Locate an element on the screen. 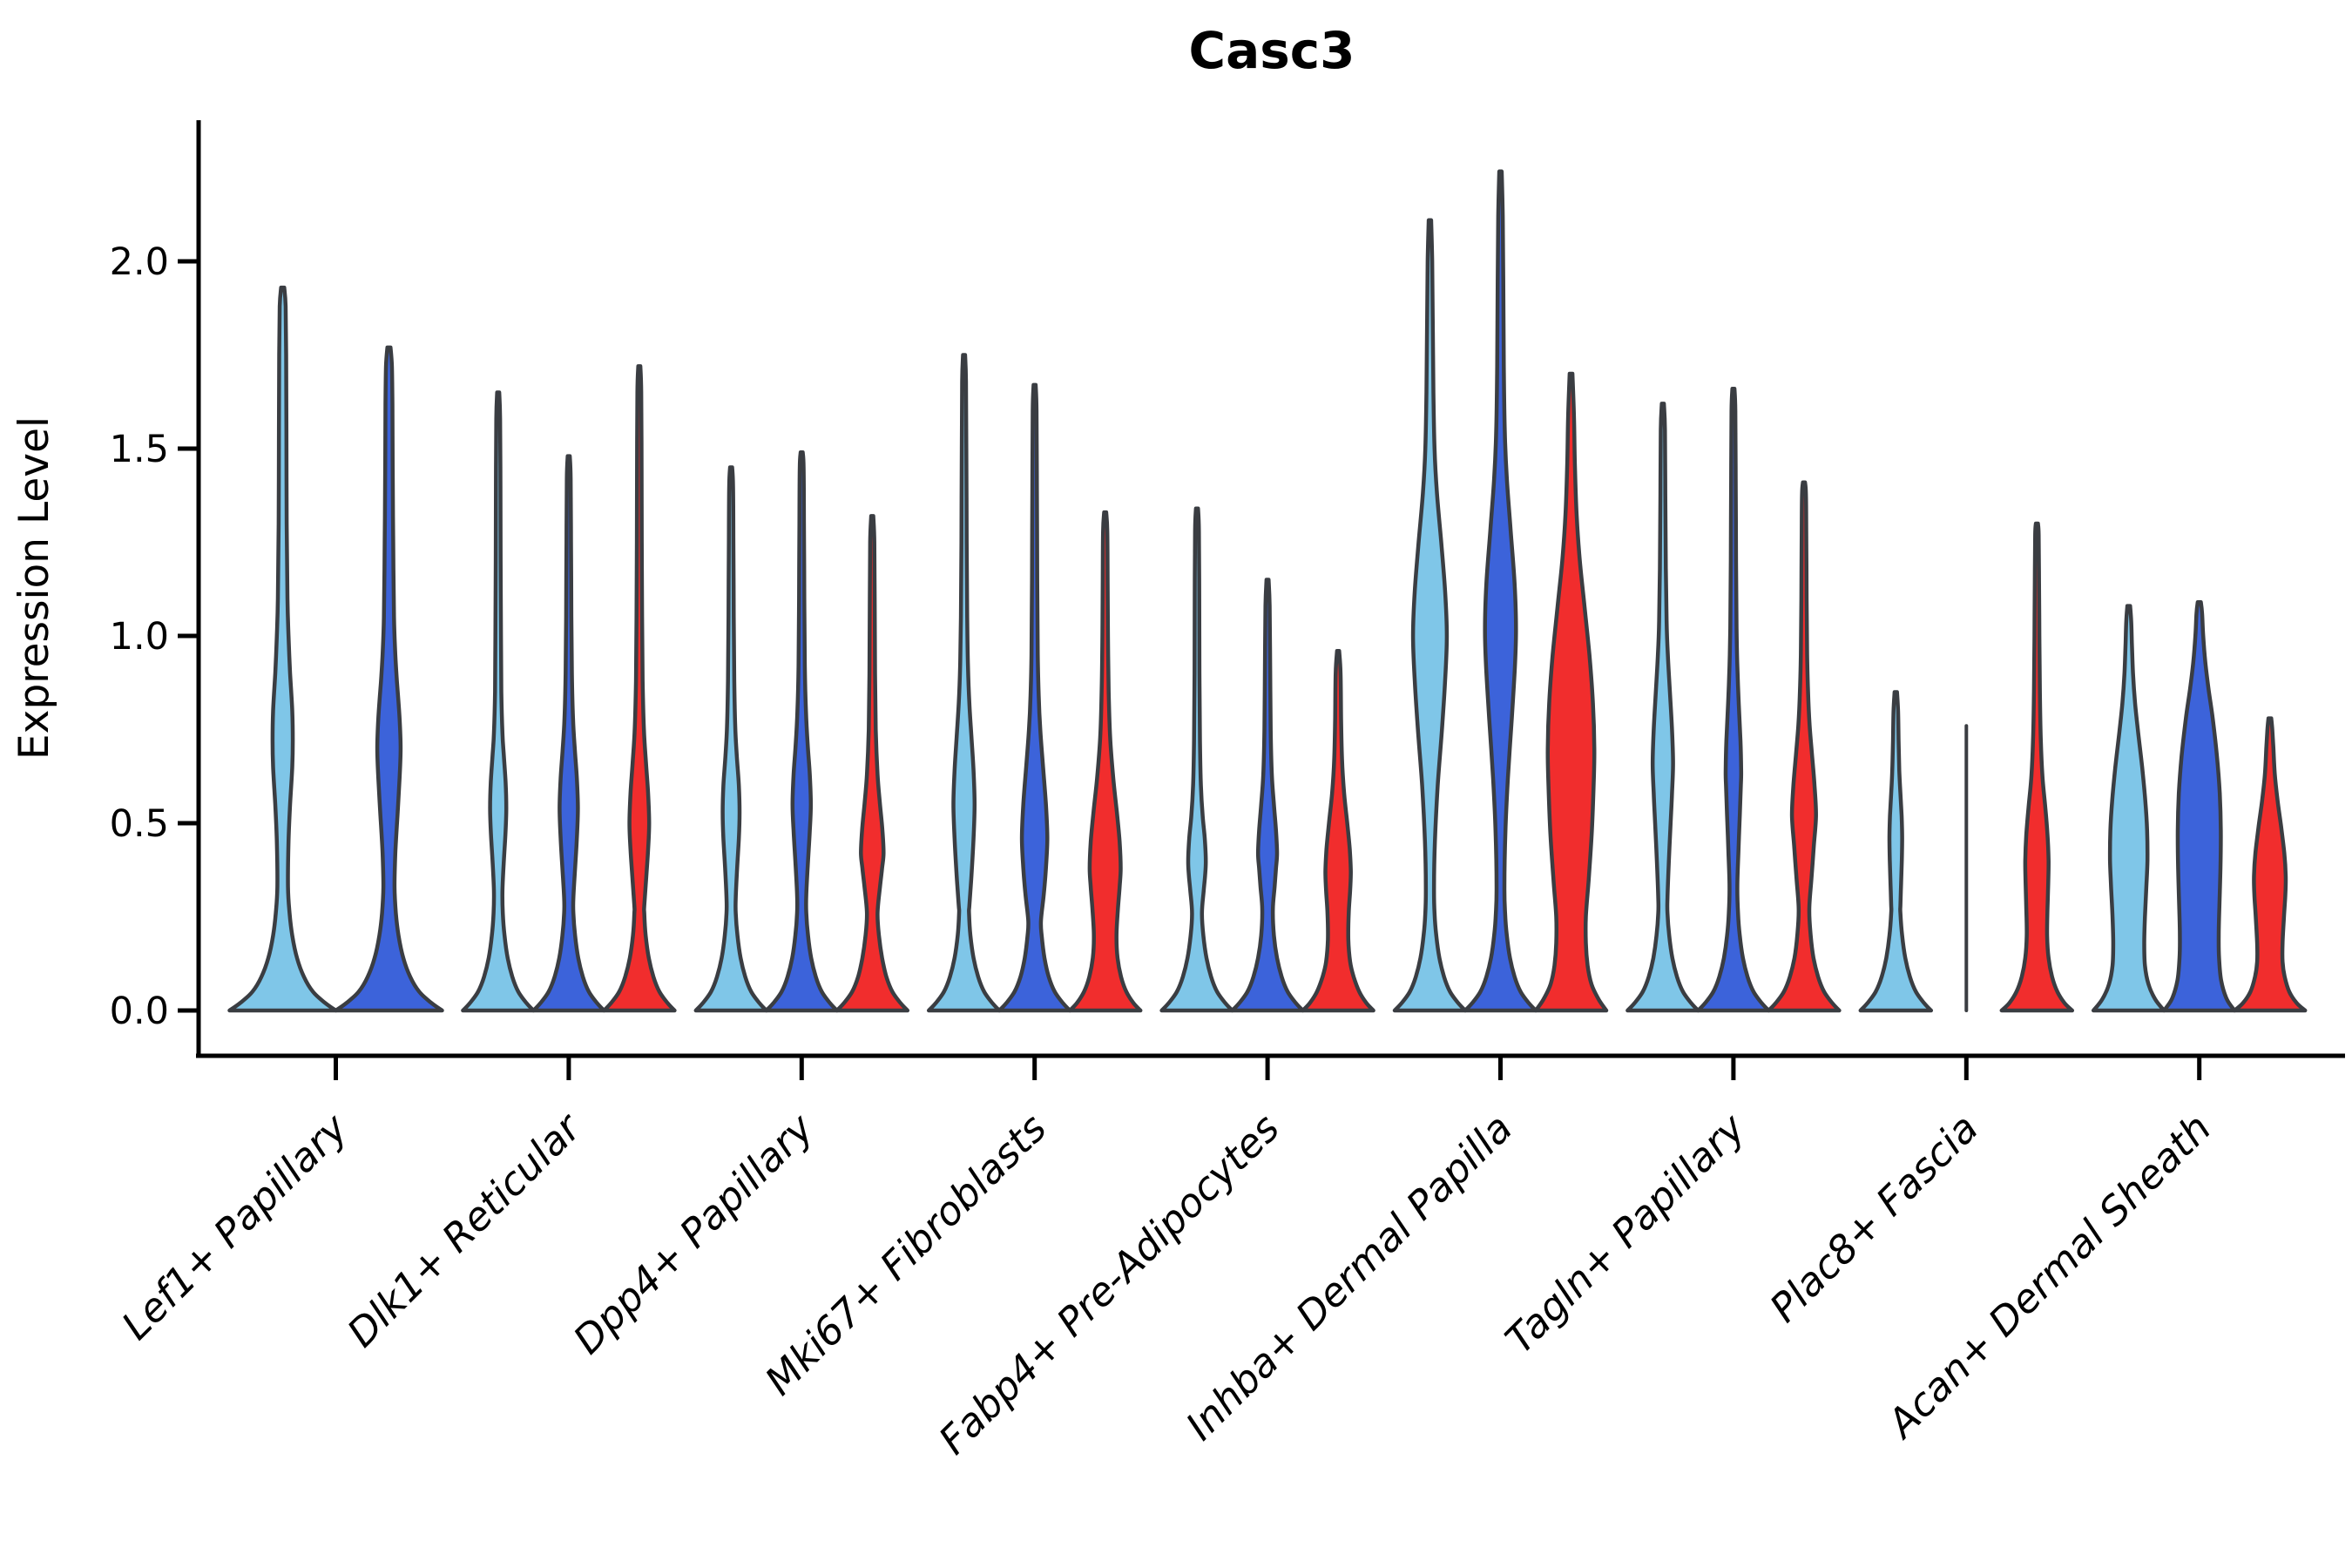  violin-fabp4-pre-adipocytes-red is located at coordinates (1338, 830).